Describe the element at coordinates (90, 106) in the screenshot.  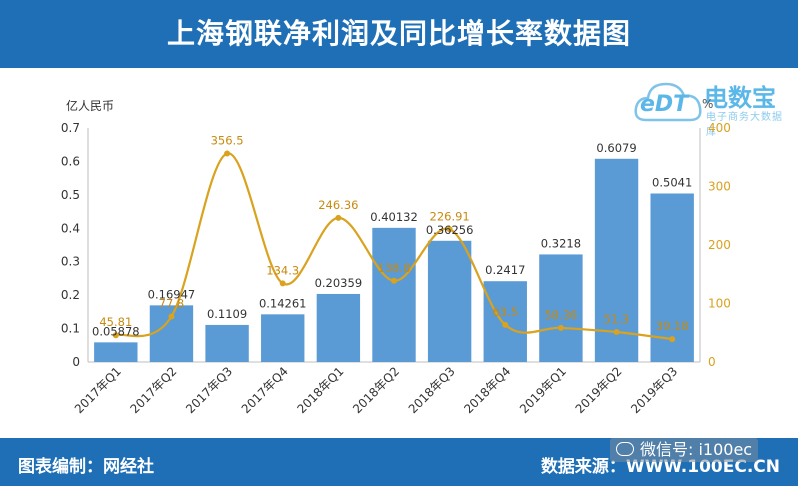
I see `left-axis-unit: 亿人民币` at that location.